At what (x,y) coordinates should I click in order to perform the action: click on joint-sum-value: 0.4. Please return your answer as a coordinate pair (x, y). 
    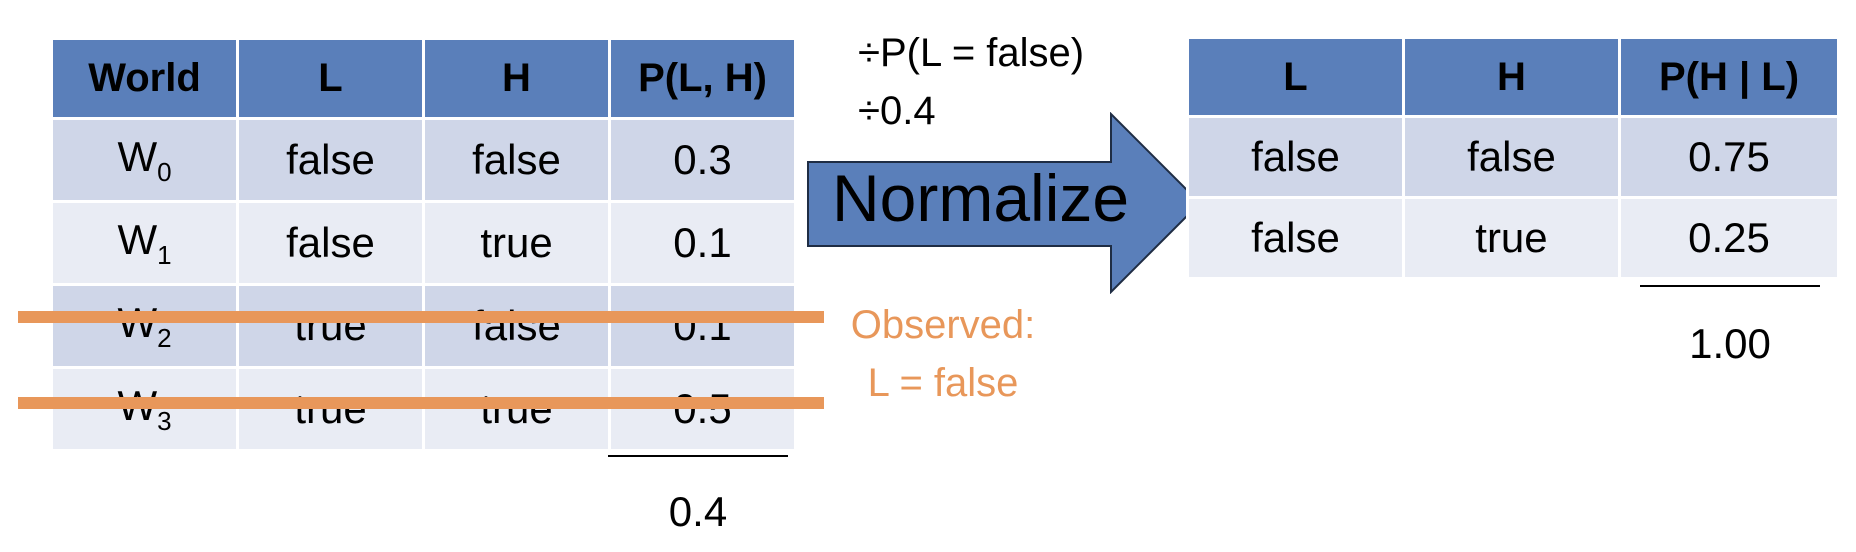
    Looking at the image, I should click on (698, 511).